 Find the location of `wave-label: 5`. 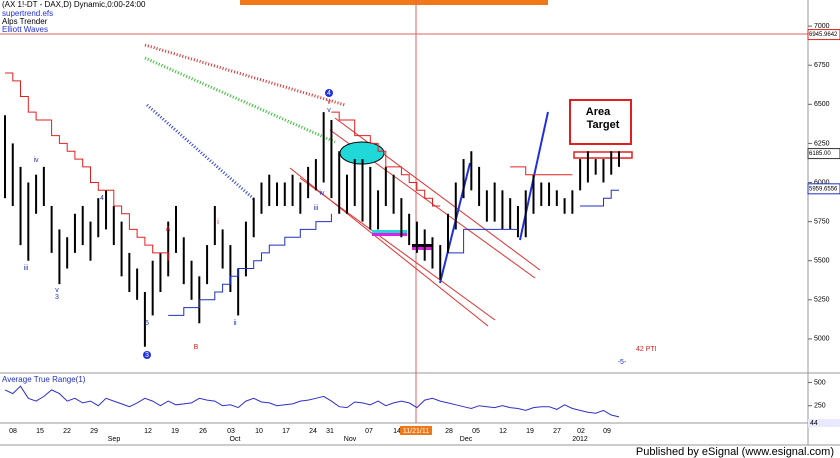

wave-label: 5 is located at coordinates (147, 323).